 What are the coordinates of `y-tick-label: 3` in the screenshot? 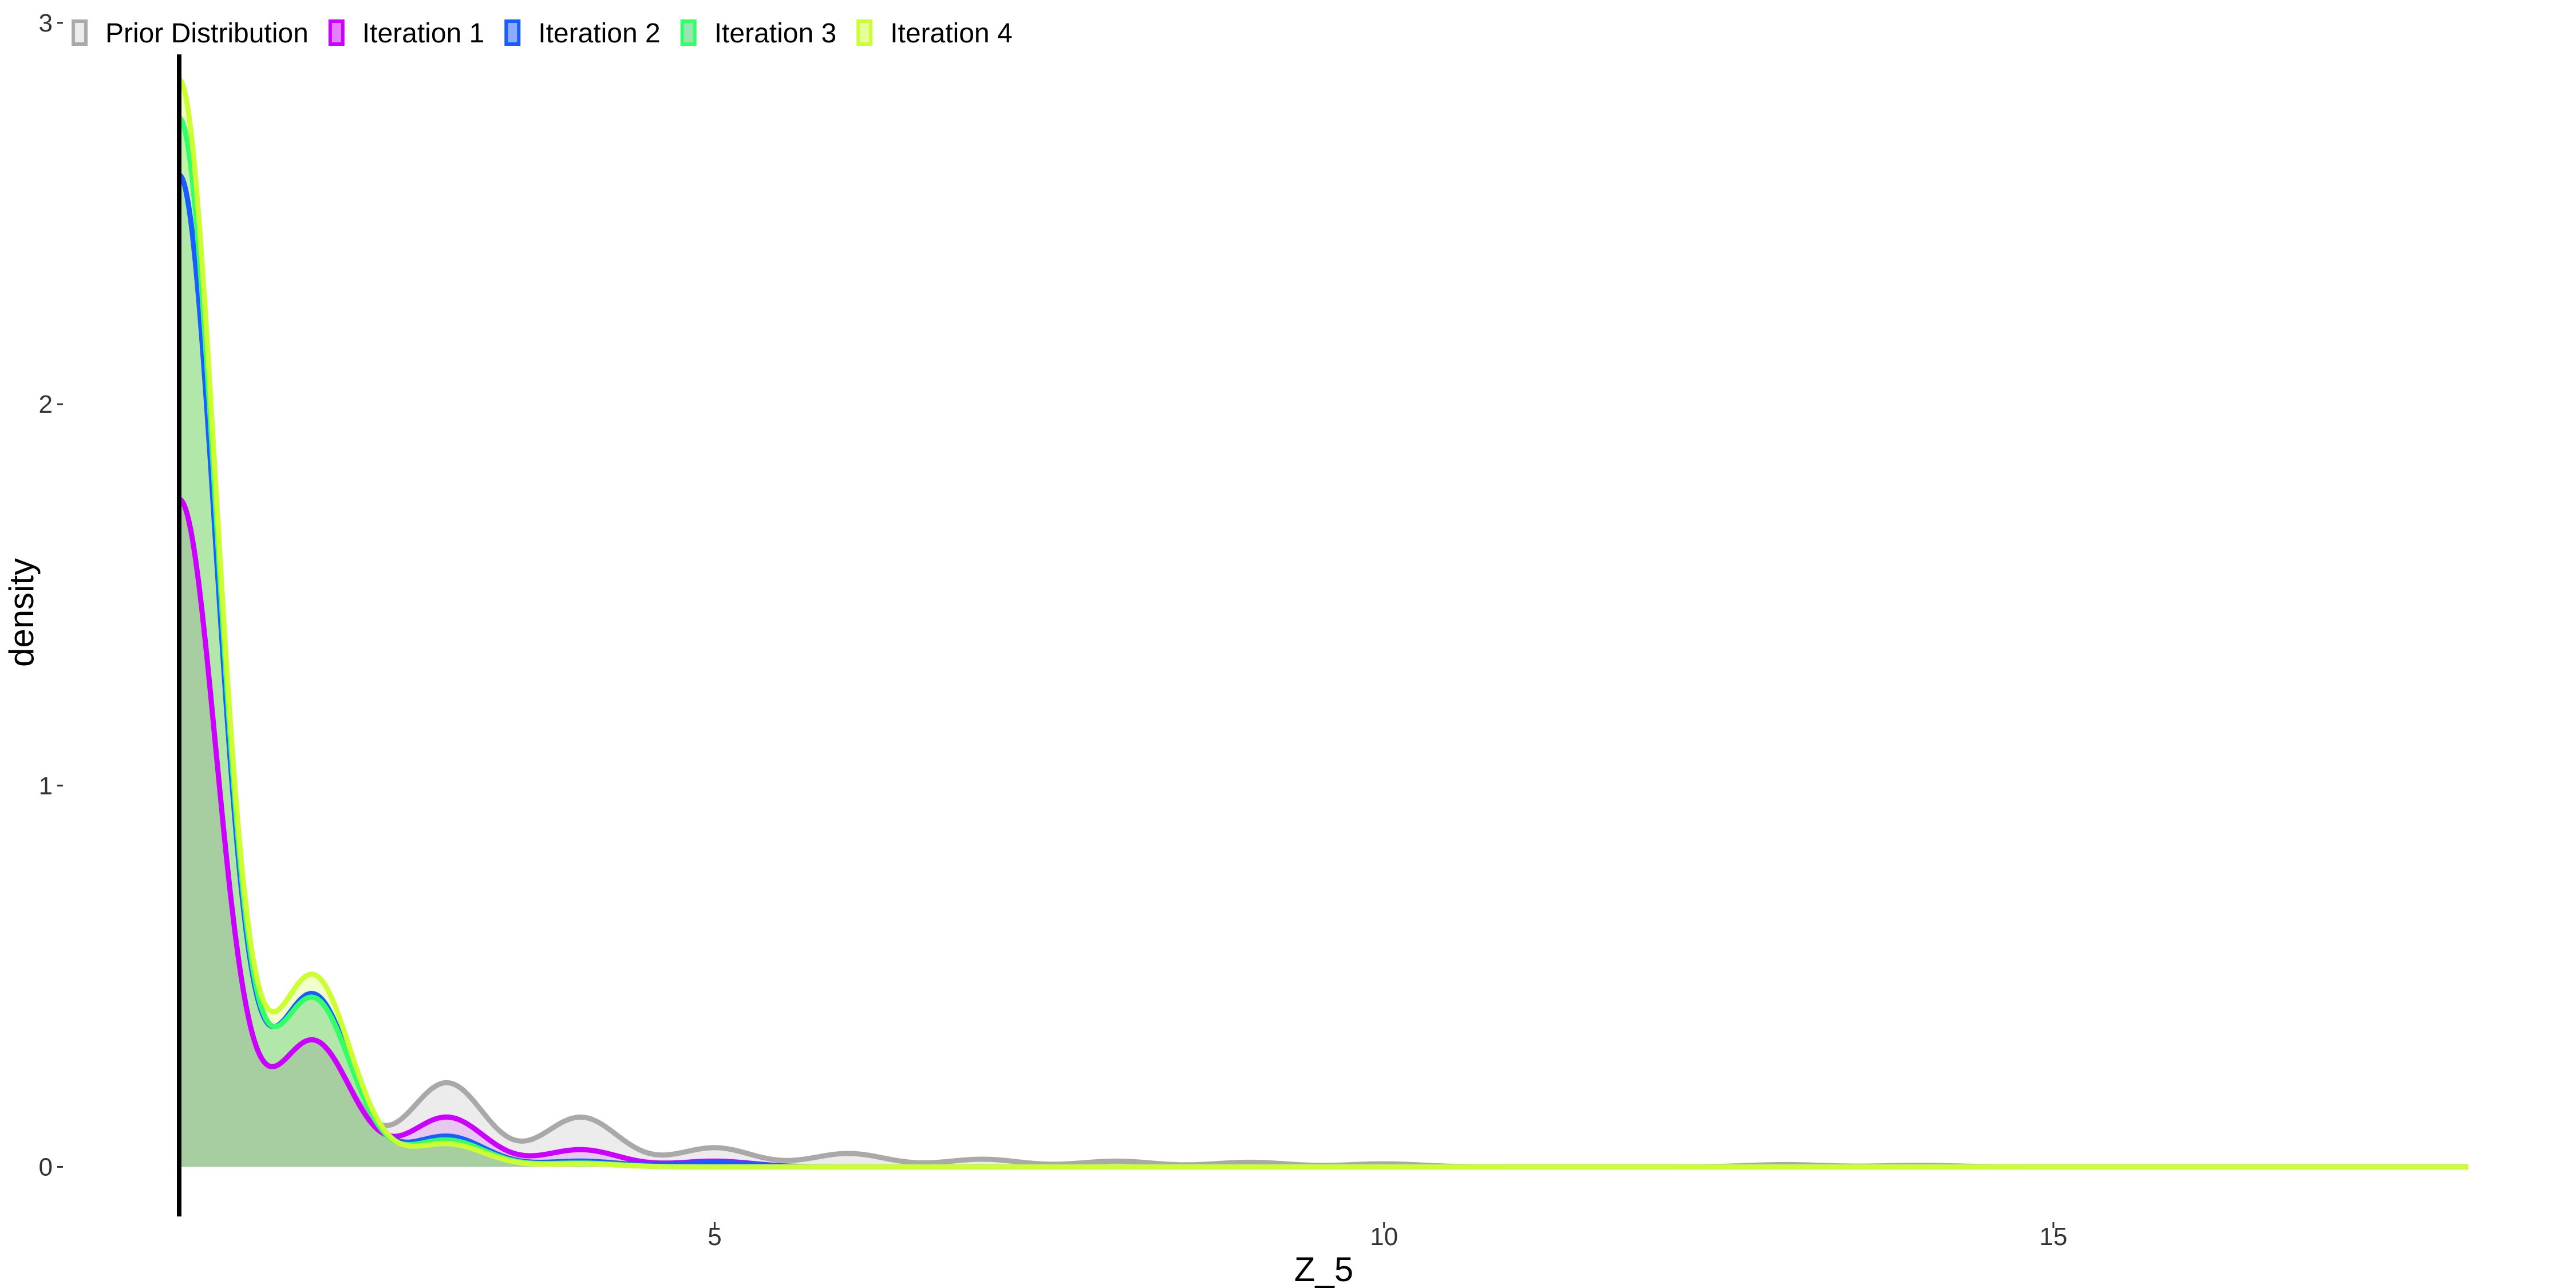 It's located at (46, 23).